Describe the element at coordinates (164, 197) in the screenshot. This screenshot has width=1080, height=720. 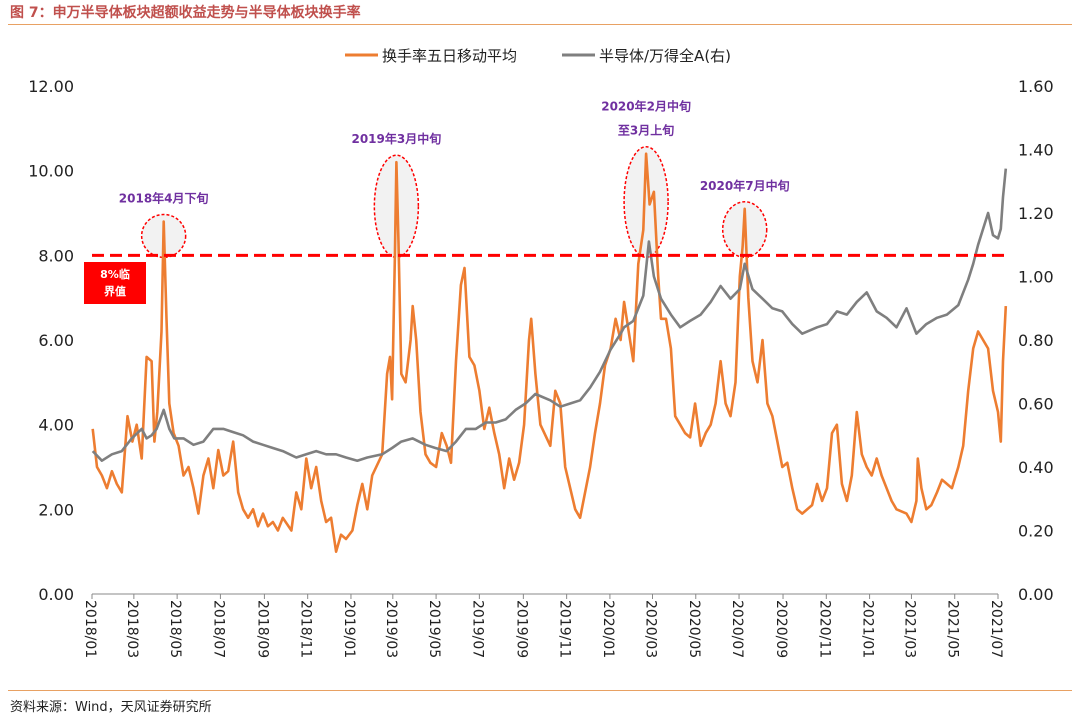
I see `annotation-label: 2018年4月下旬` at that location.